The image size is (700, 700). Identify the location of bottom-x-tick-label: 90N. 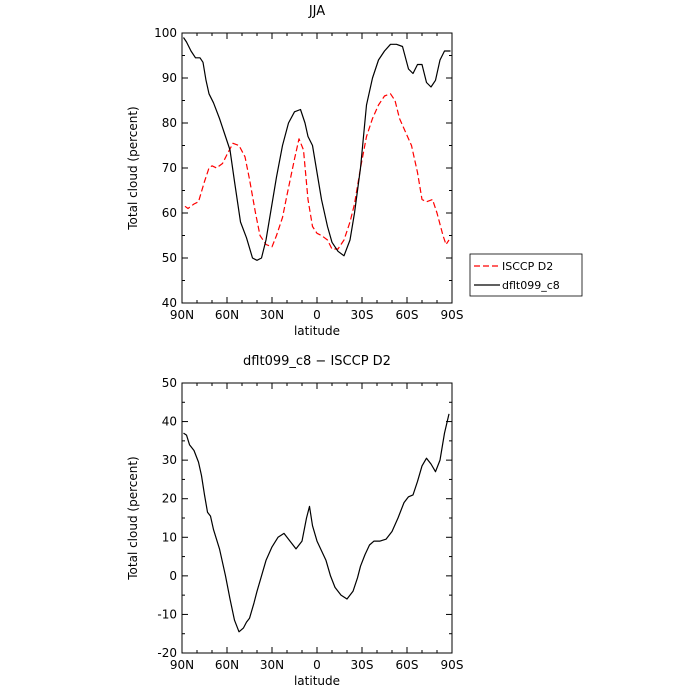
(182, 665).